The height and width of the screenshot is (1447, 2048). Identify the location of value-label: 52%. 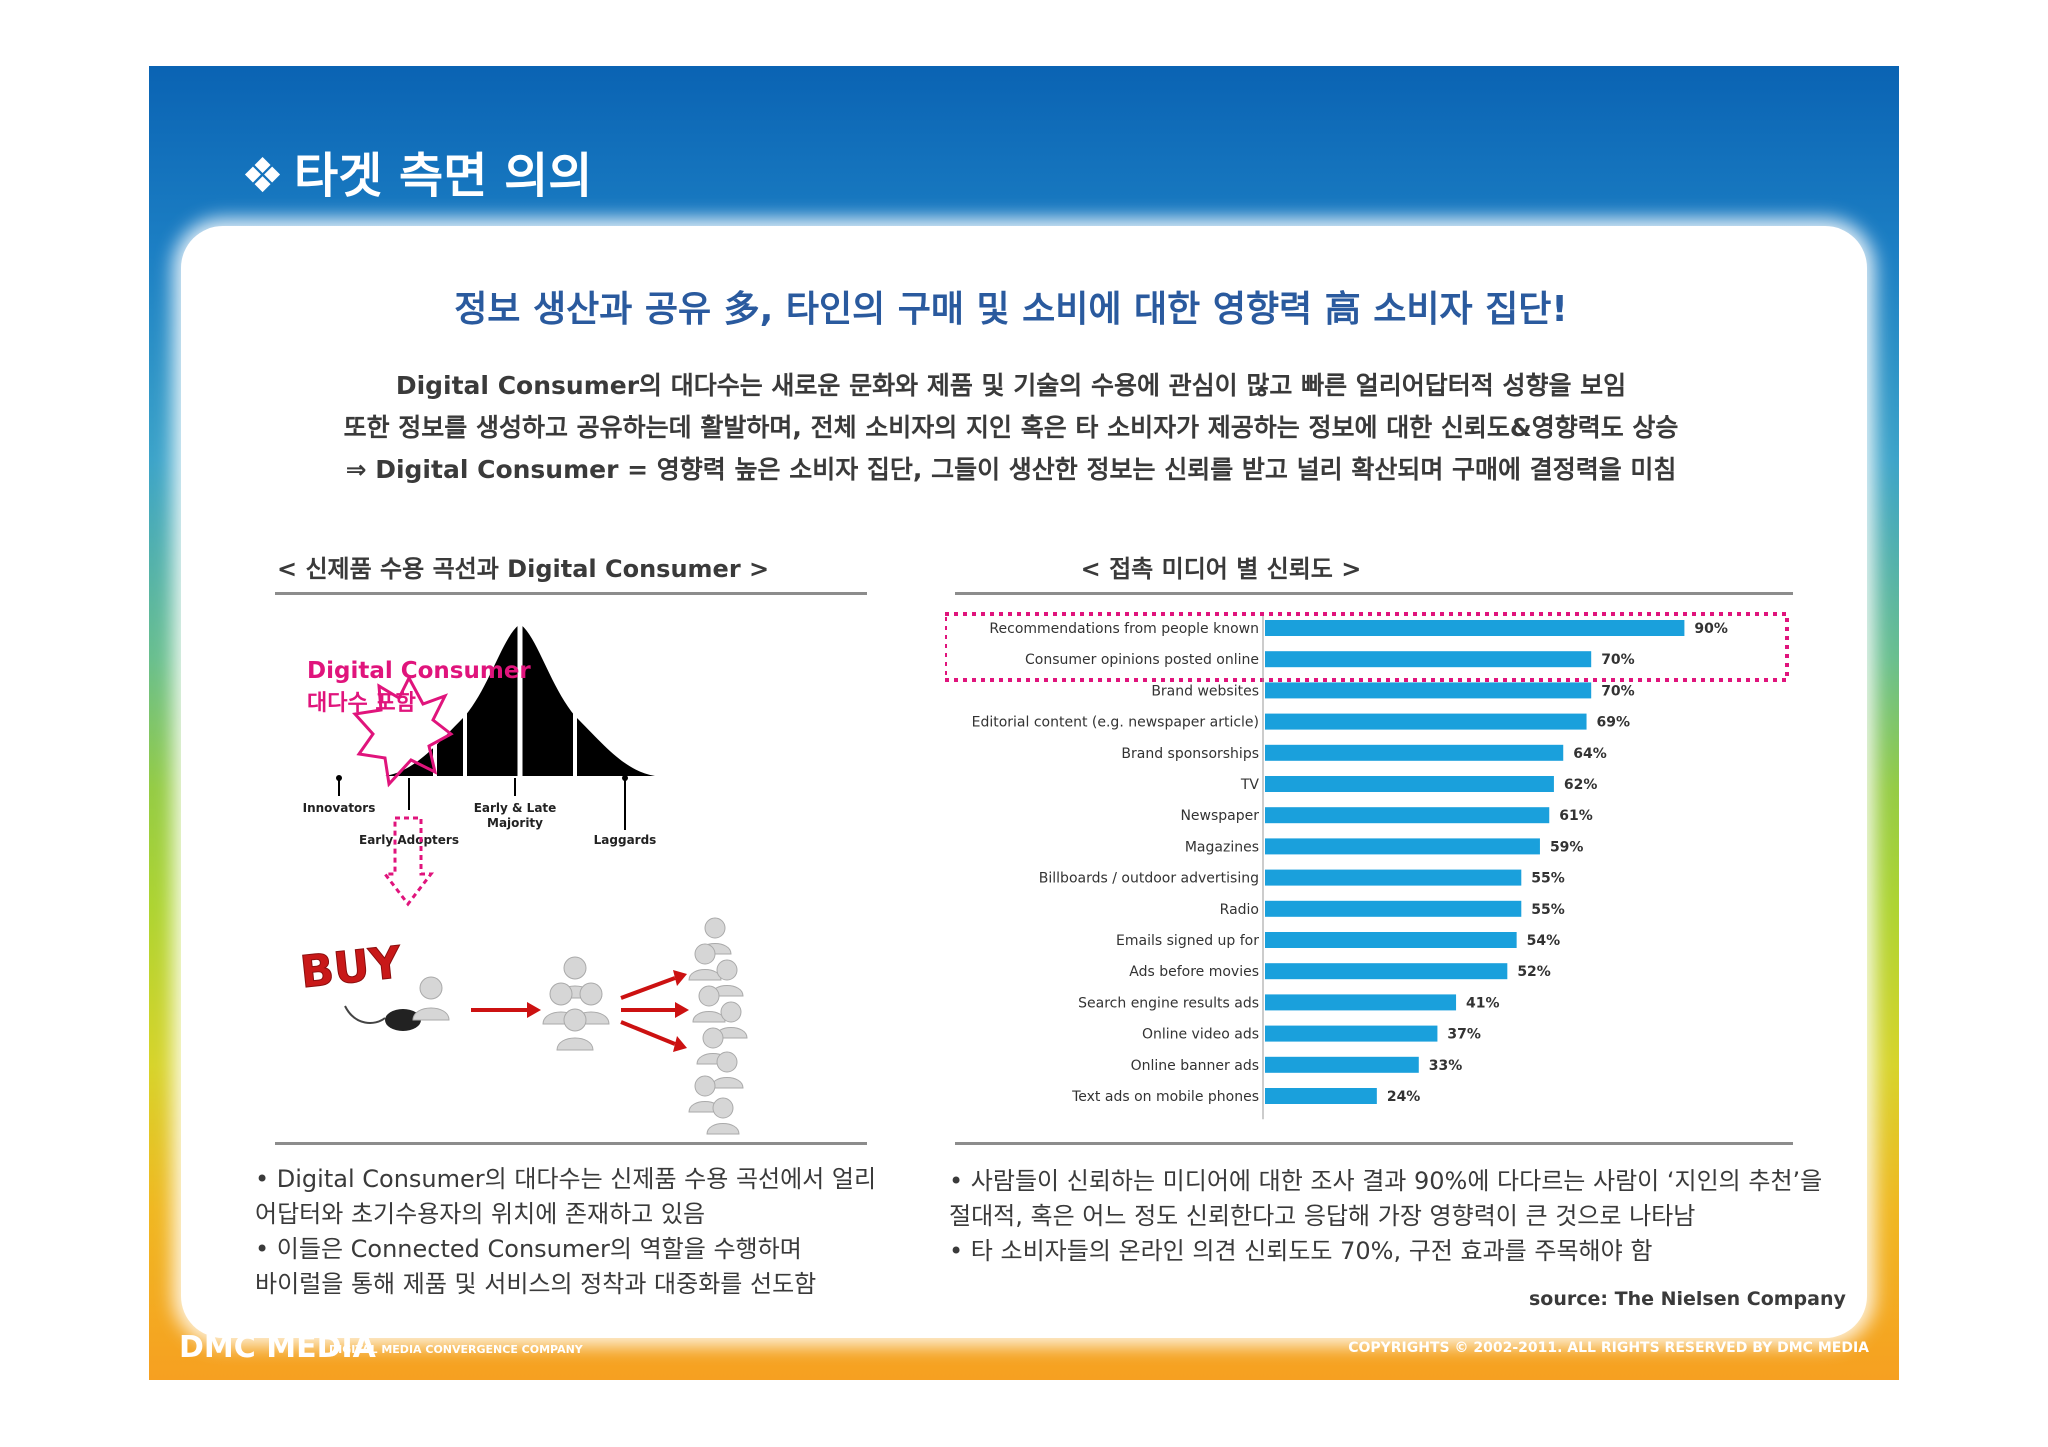
(1534, 972).